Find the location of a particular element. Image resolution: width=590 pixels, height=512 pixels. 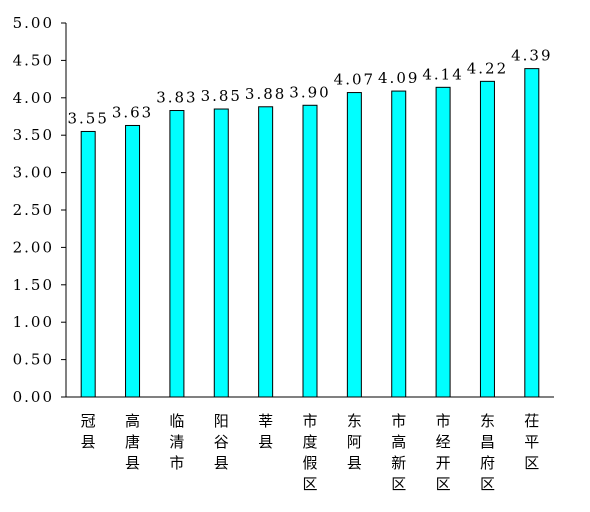

y-tick-label: 4.00 is located at coordinates (33, 98).